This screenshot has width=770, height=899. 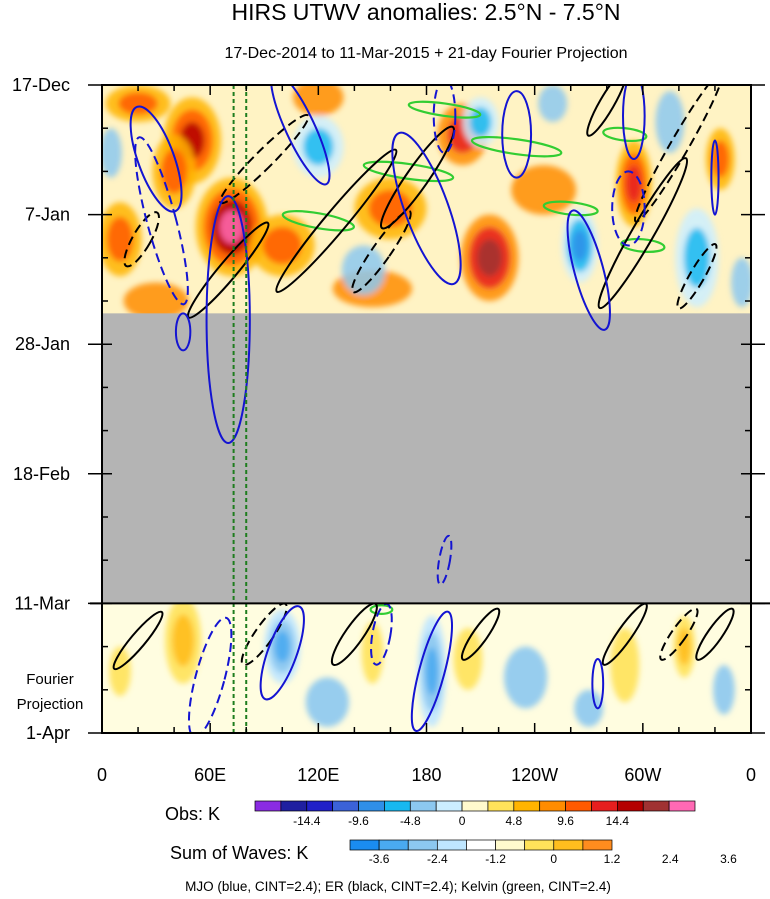 I want to click on y-tick-label: 17-Dec, so click(x=41, y=85).